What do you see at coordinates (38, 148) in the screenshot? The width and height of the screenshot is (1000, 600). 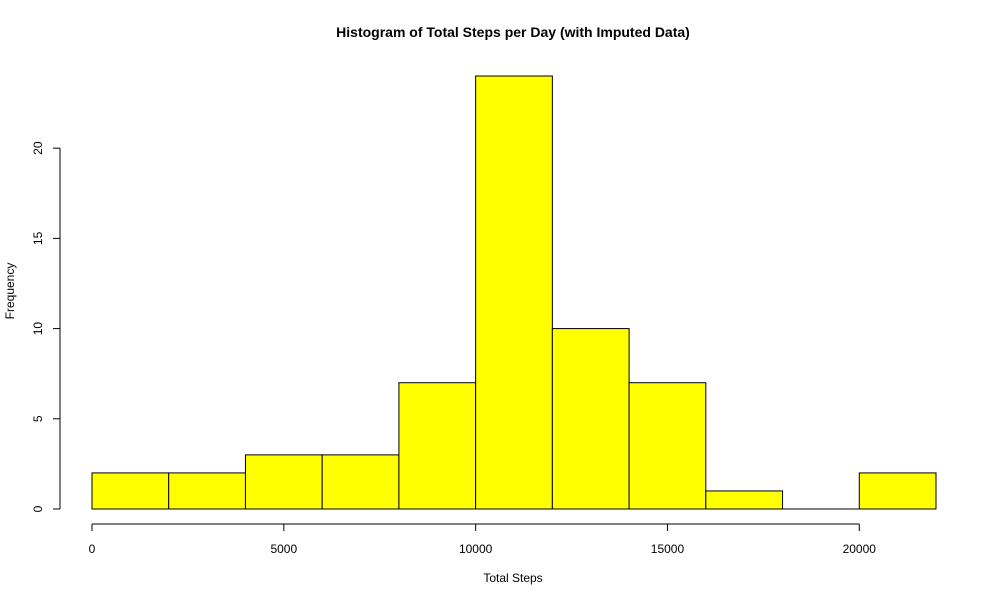 I see `y-tick-label: 20` at bounding box center [38, 148].